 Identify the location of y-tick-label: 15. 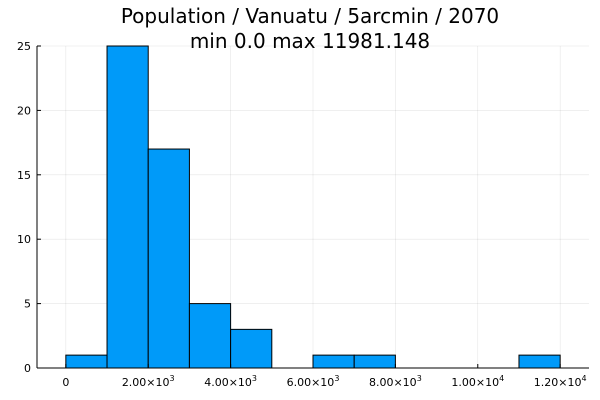
(24, 175).